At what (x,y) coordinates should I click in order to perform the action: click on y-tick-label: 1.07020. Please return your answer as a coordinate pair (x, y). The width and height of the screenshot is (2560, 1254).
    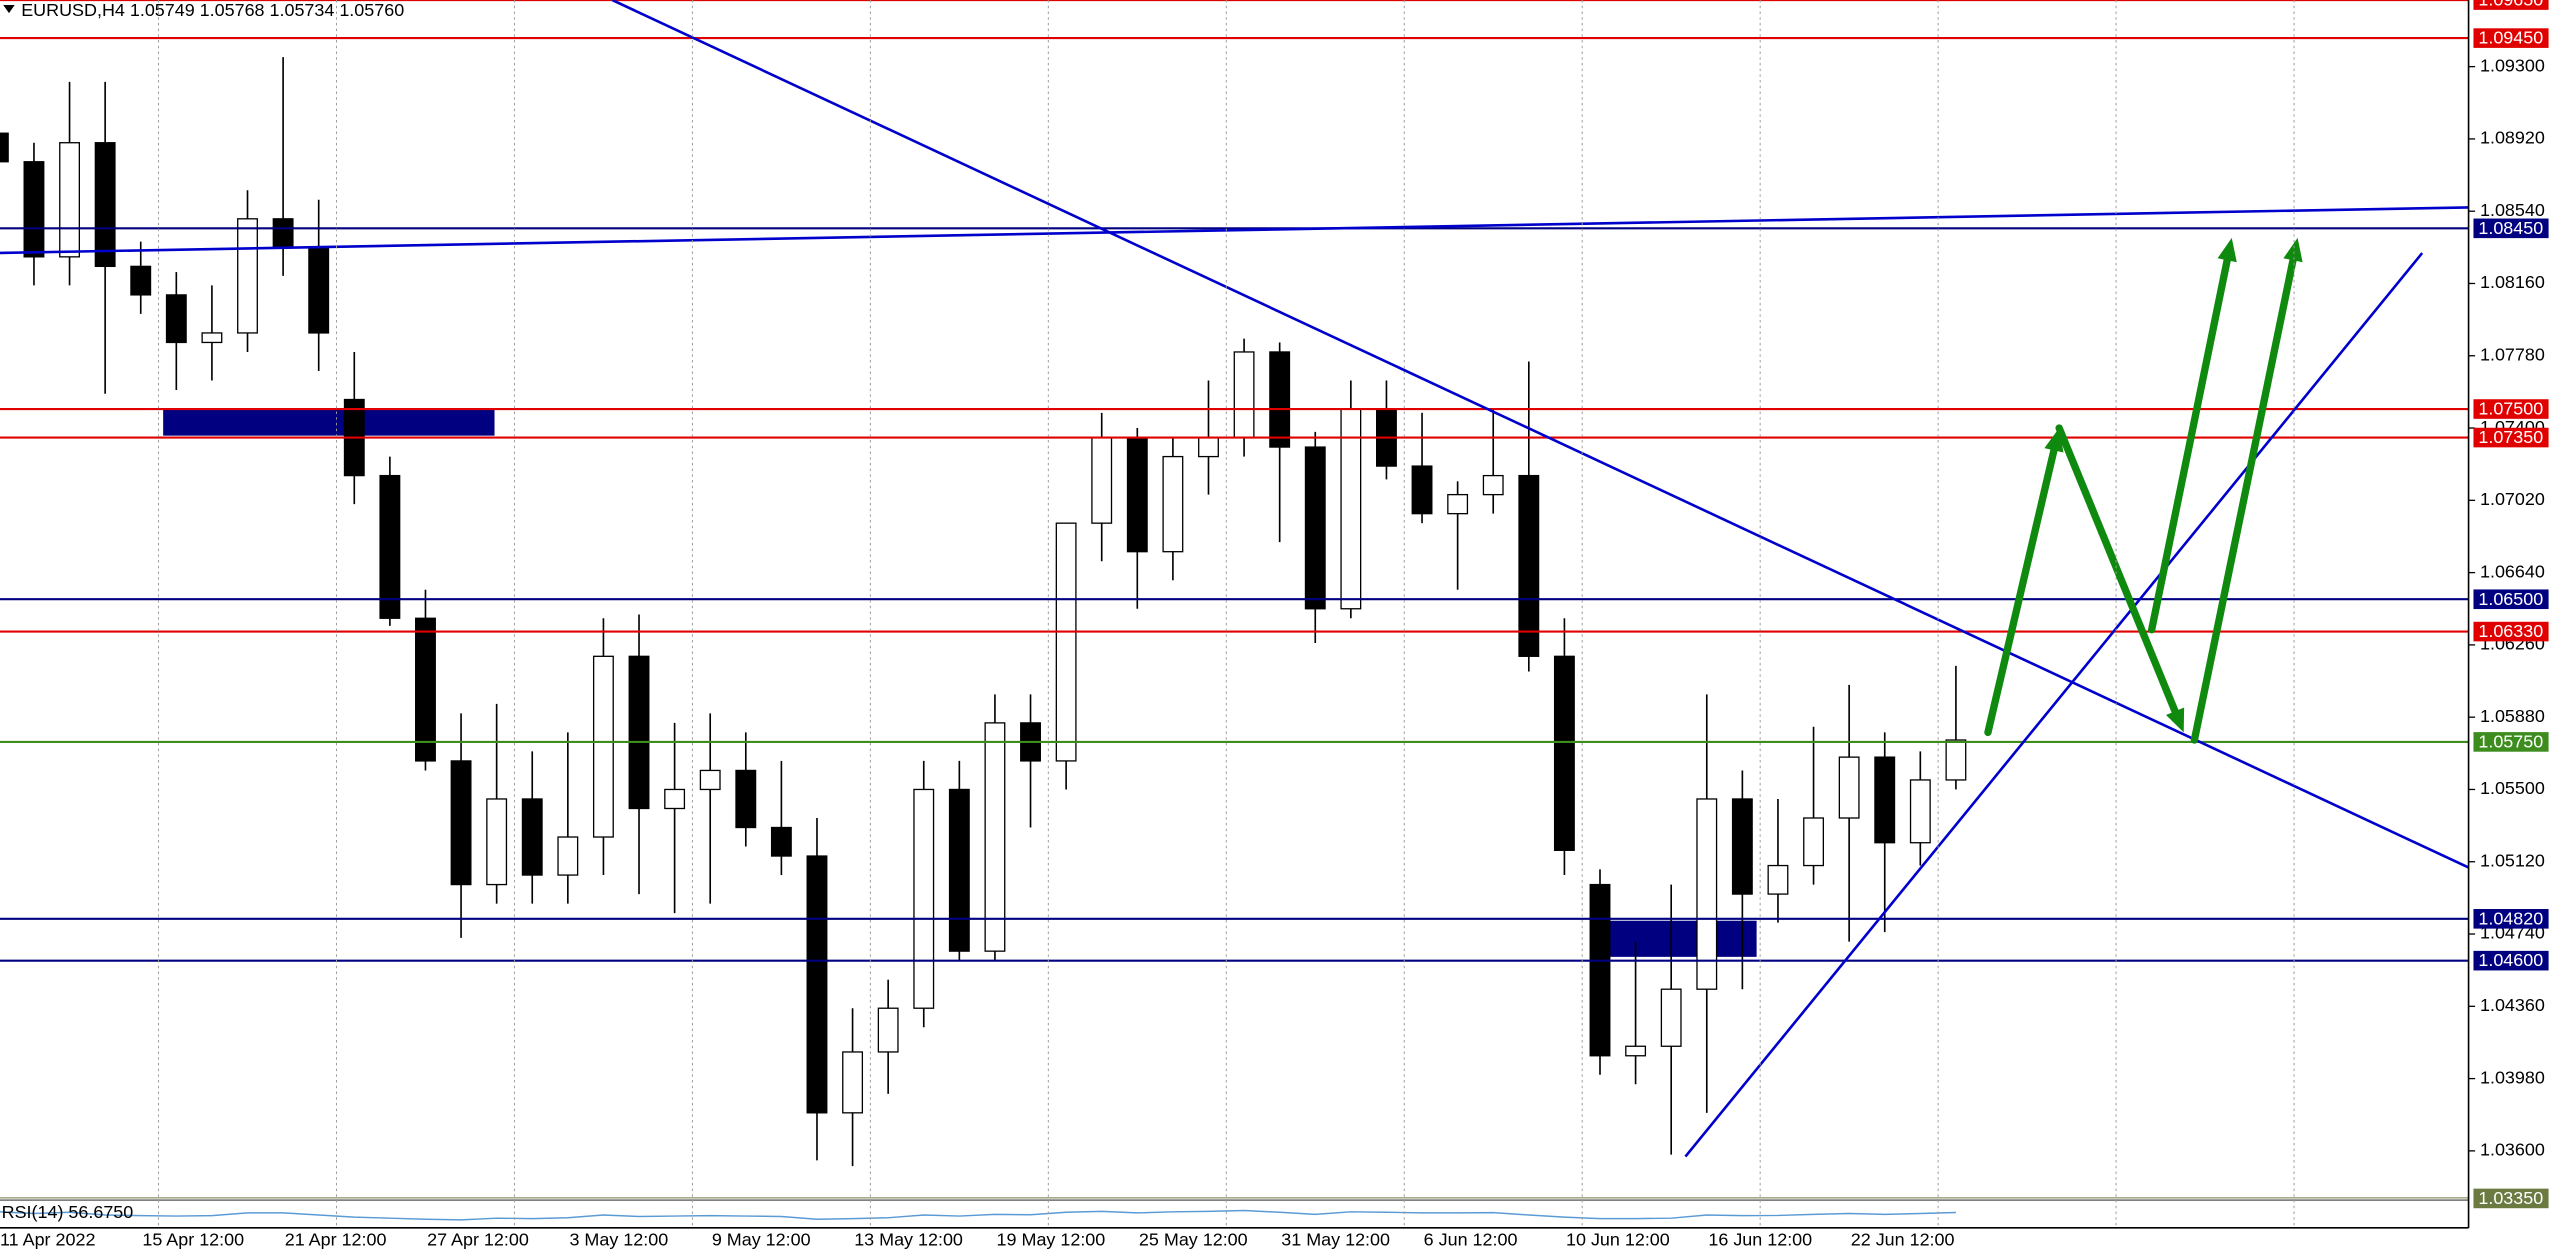
    Looking at the image, I should click on (2512, 499).